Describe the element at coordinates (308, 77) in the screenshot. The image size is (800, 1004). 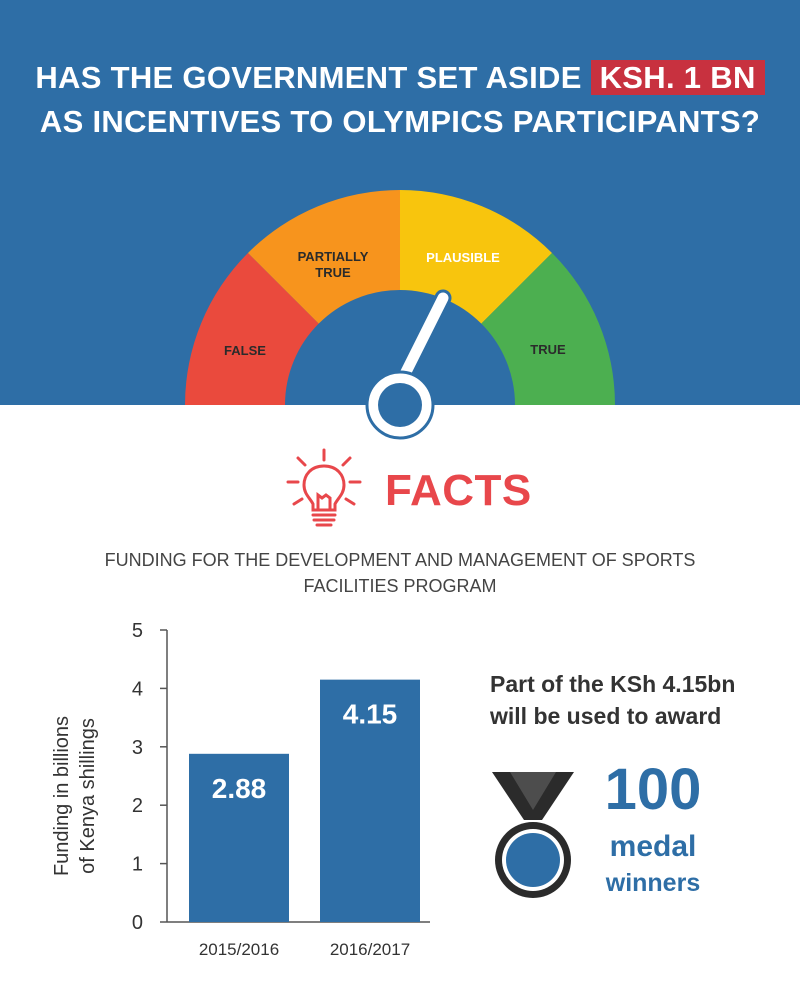
I see `headline-prefix: HAS THE GOVERNMENT SET ASIDE` at that location.